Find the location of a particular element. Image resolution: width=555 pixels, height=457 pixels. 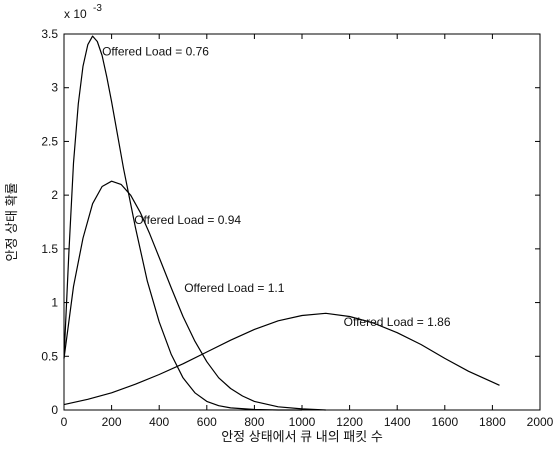

x-tick-label: 1200 is located at coordinates (349, 422).